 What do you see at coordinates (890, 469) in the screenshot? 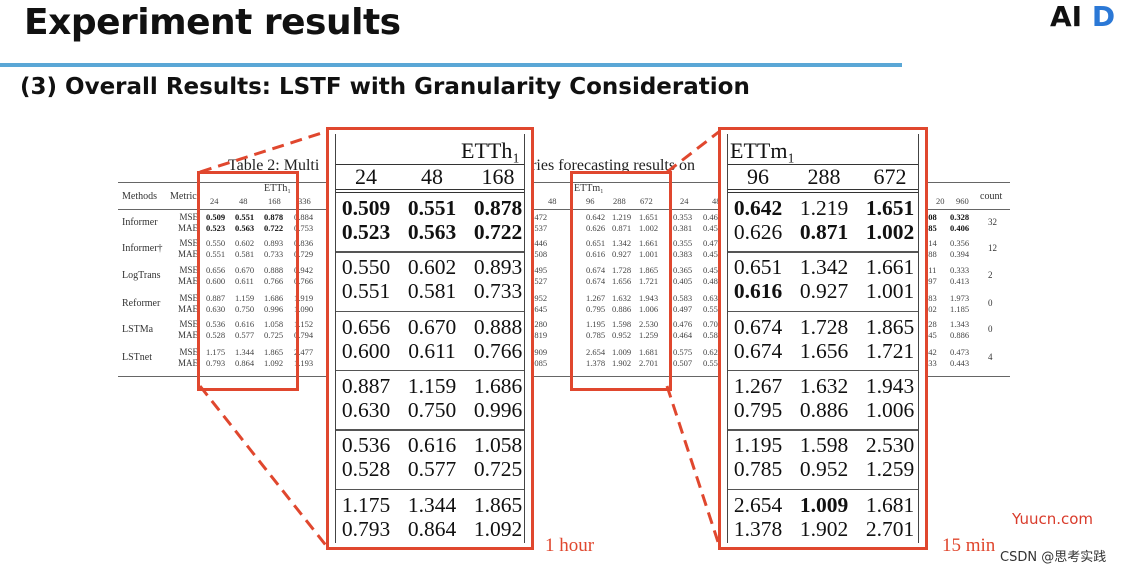
I see `zoom-value-mae: 1.259` at bounding box center [890, 469].